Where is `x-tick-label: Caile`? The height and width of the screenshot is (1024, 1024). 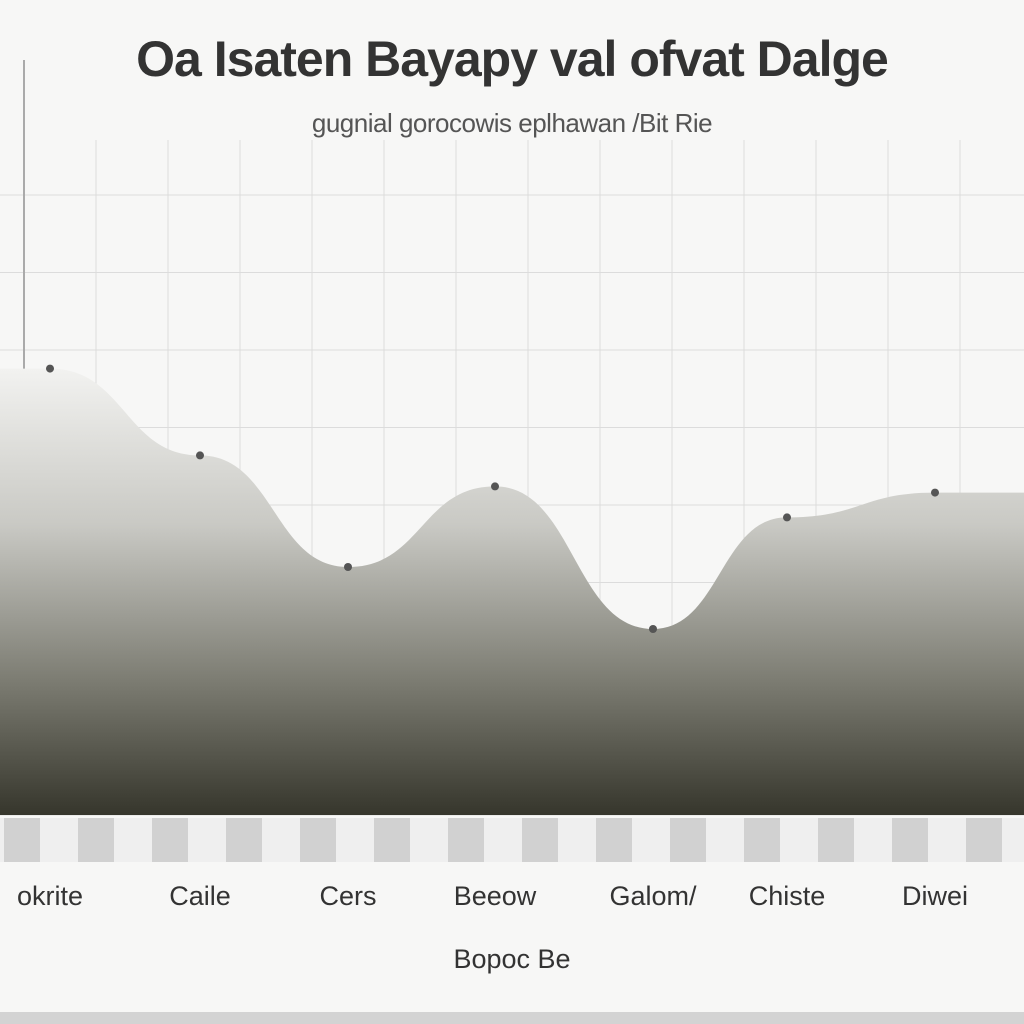
x-tick-label: Caile is located at coordinates (200, 896).